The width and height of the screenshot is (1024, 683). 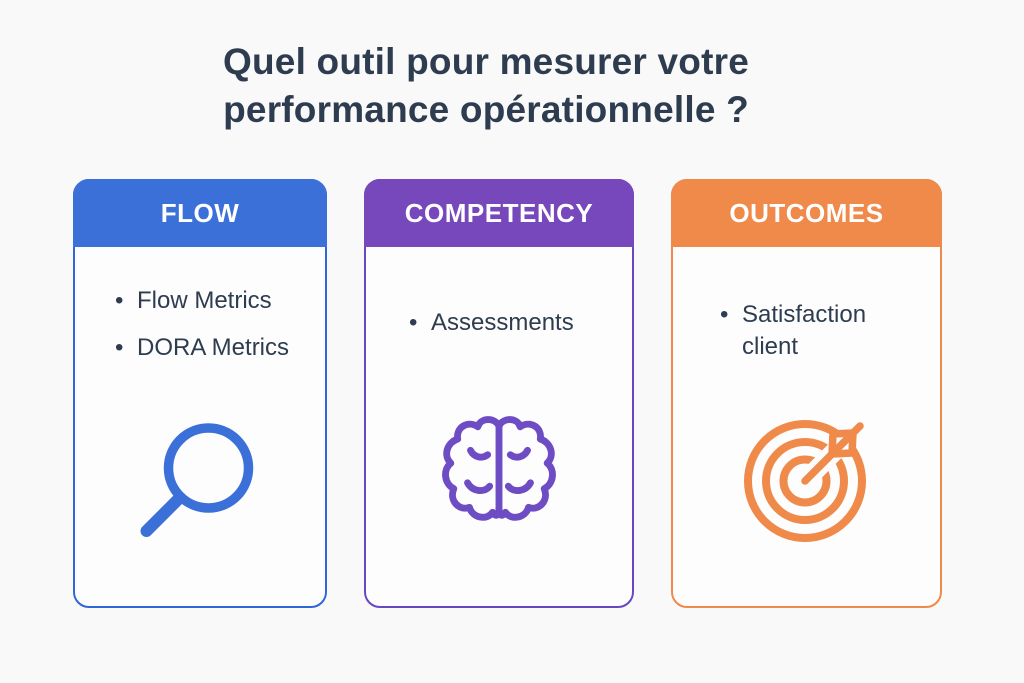 What do you see at coordinates (499, 473) in the screenshot?
I see `brain-icon` at bounding box center [499, 473].